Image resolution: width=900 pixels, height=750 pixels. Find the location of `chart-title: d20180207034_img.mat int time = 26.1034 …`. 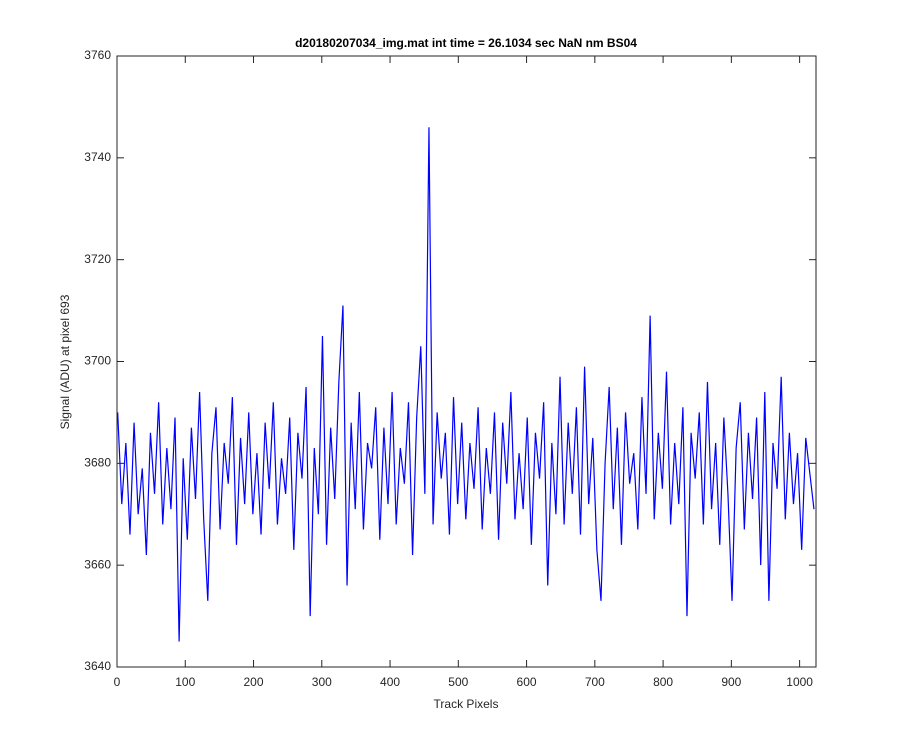

chart-title: d20180207034_img.mat int time = 26.1034 … is located at coordinates (466, 43).